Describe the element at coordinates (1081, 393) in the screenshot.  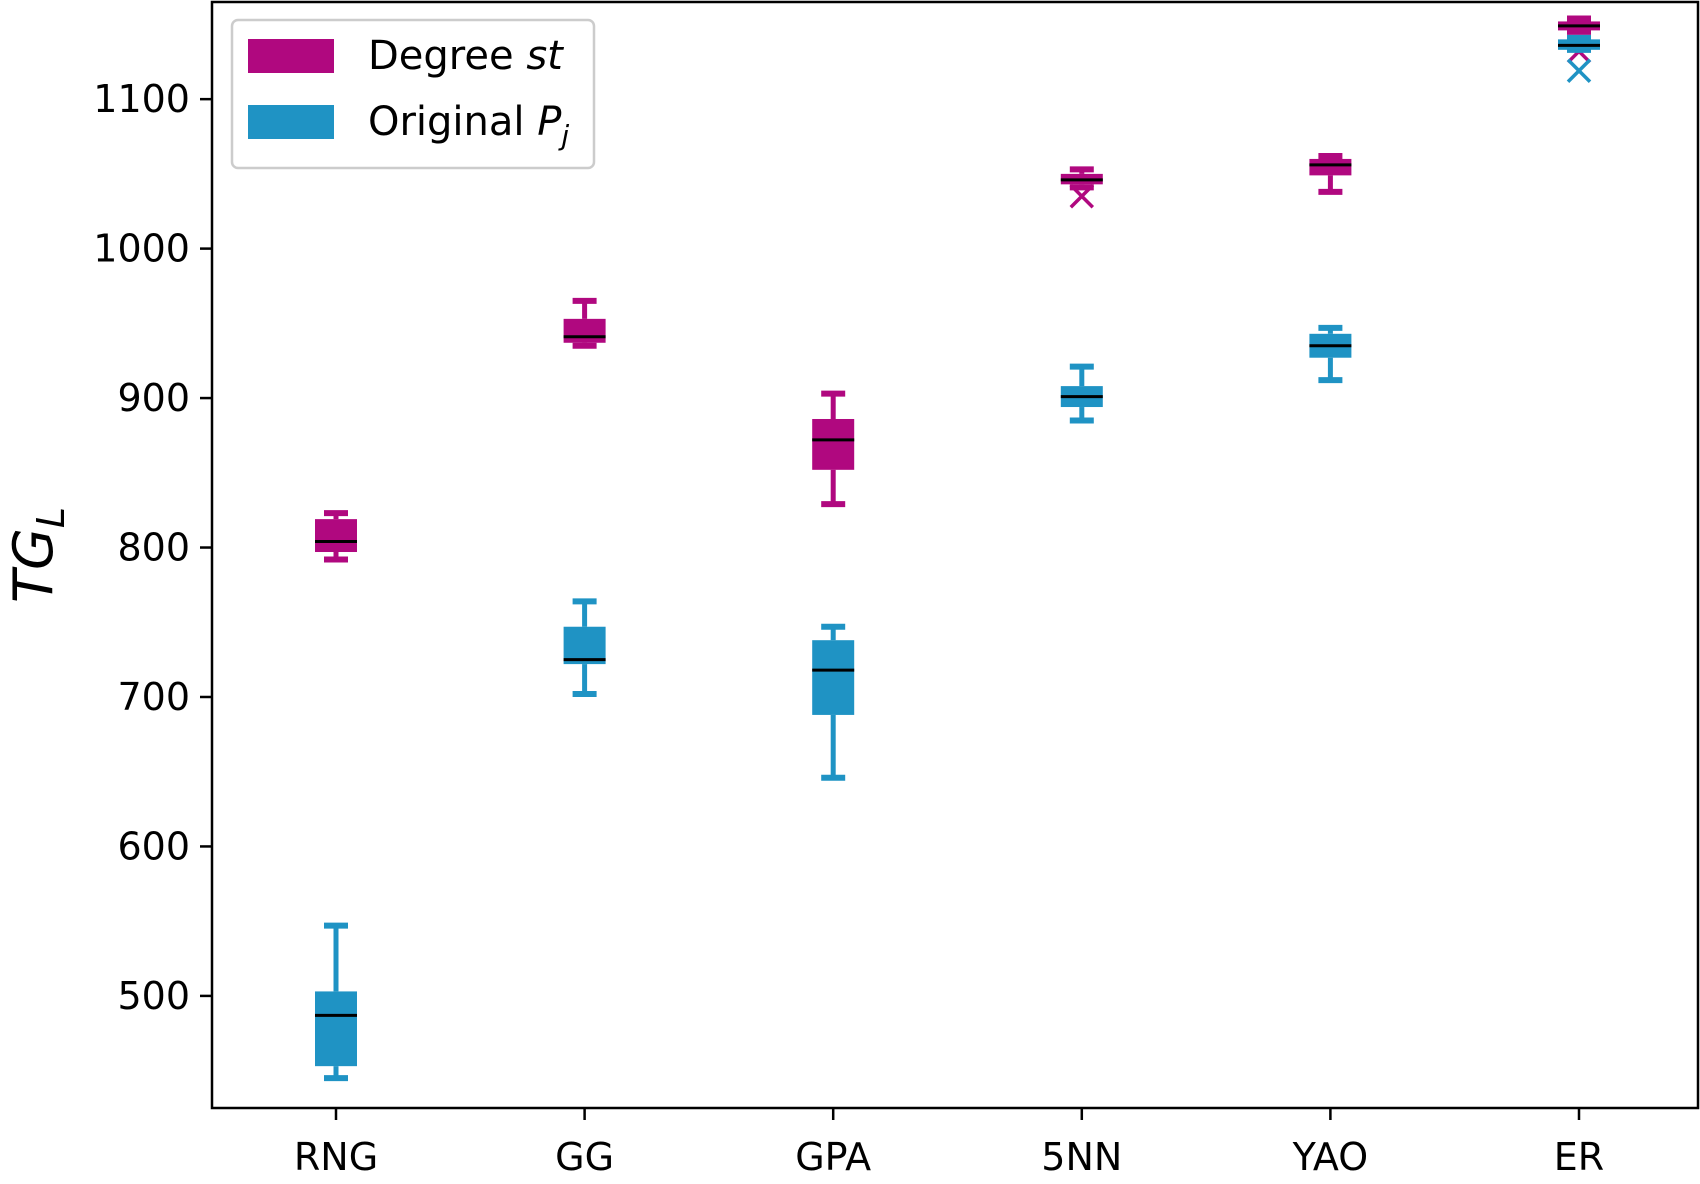
I see `box-1-5NN` at that location.